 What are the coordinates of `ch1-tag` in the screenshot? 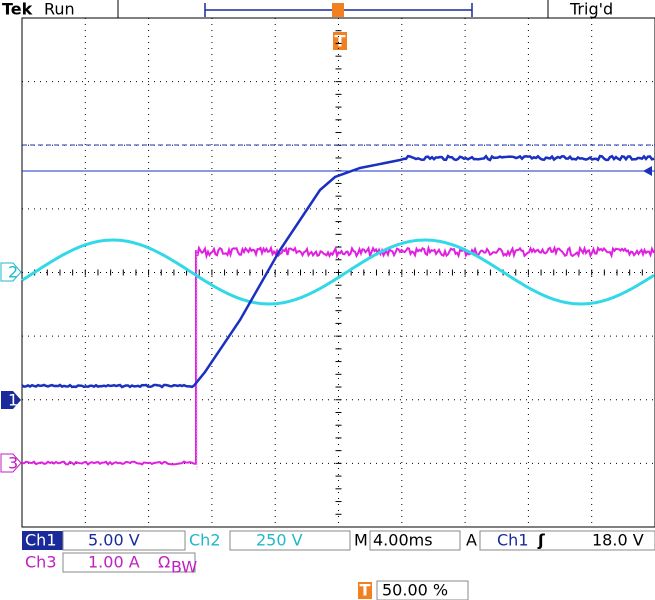 It's located at (42, 540).